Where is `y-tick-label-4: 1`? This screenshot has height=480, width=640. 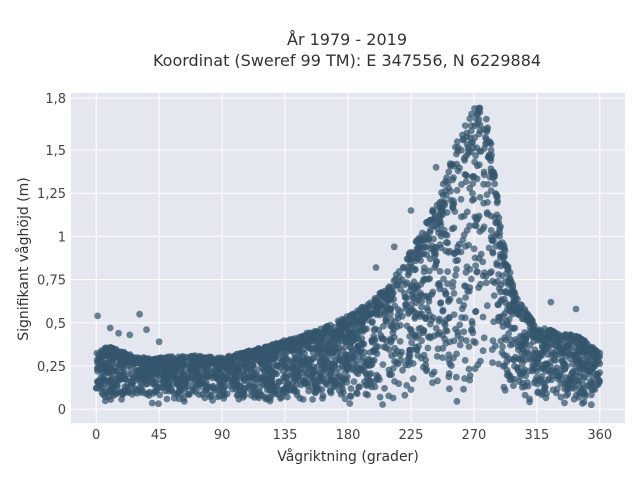 y-tick-label-4: 1 is located at coordinates (62, 237).